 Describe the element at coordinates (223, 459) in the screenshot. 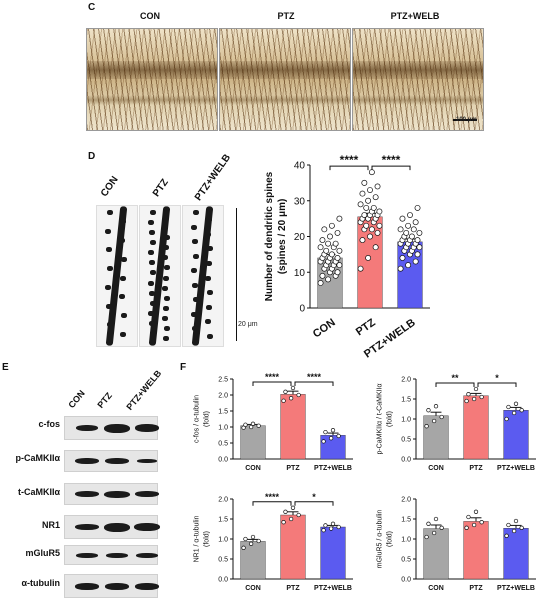

I see `y-tick-label: 0.0` at that location.